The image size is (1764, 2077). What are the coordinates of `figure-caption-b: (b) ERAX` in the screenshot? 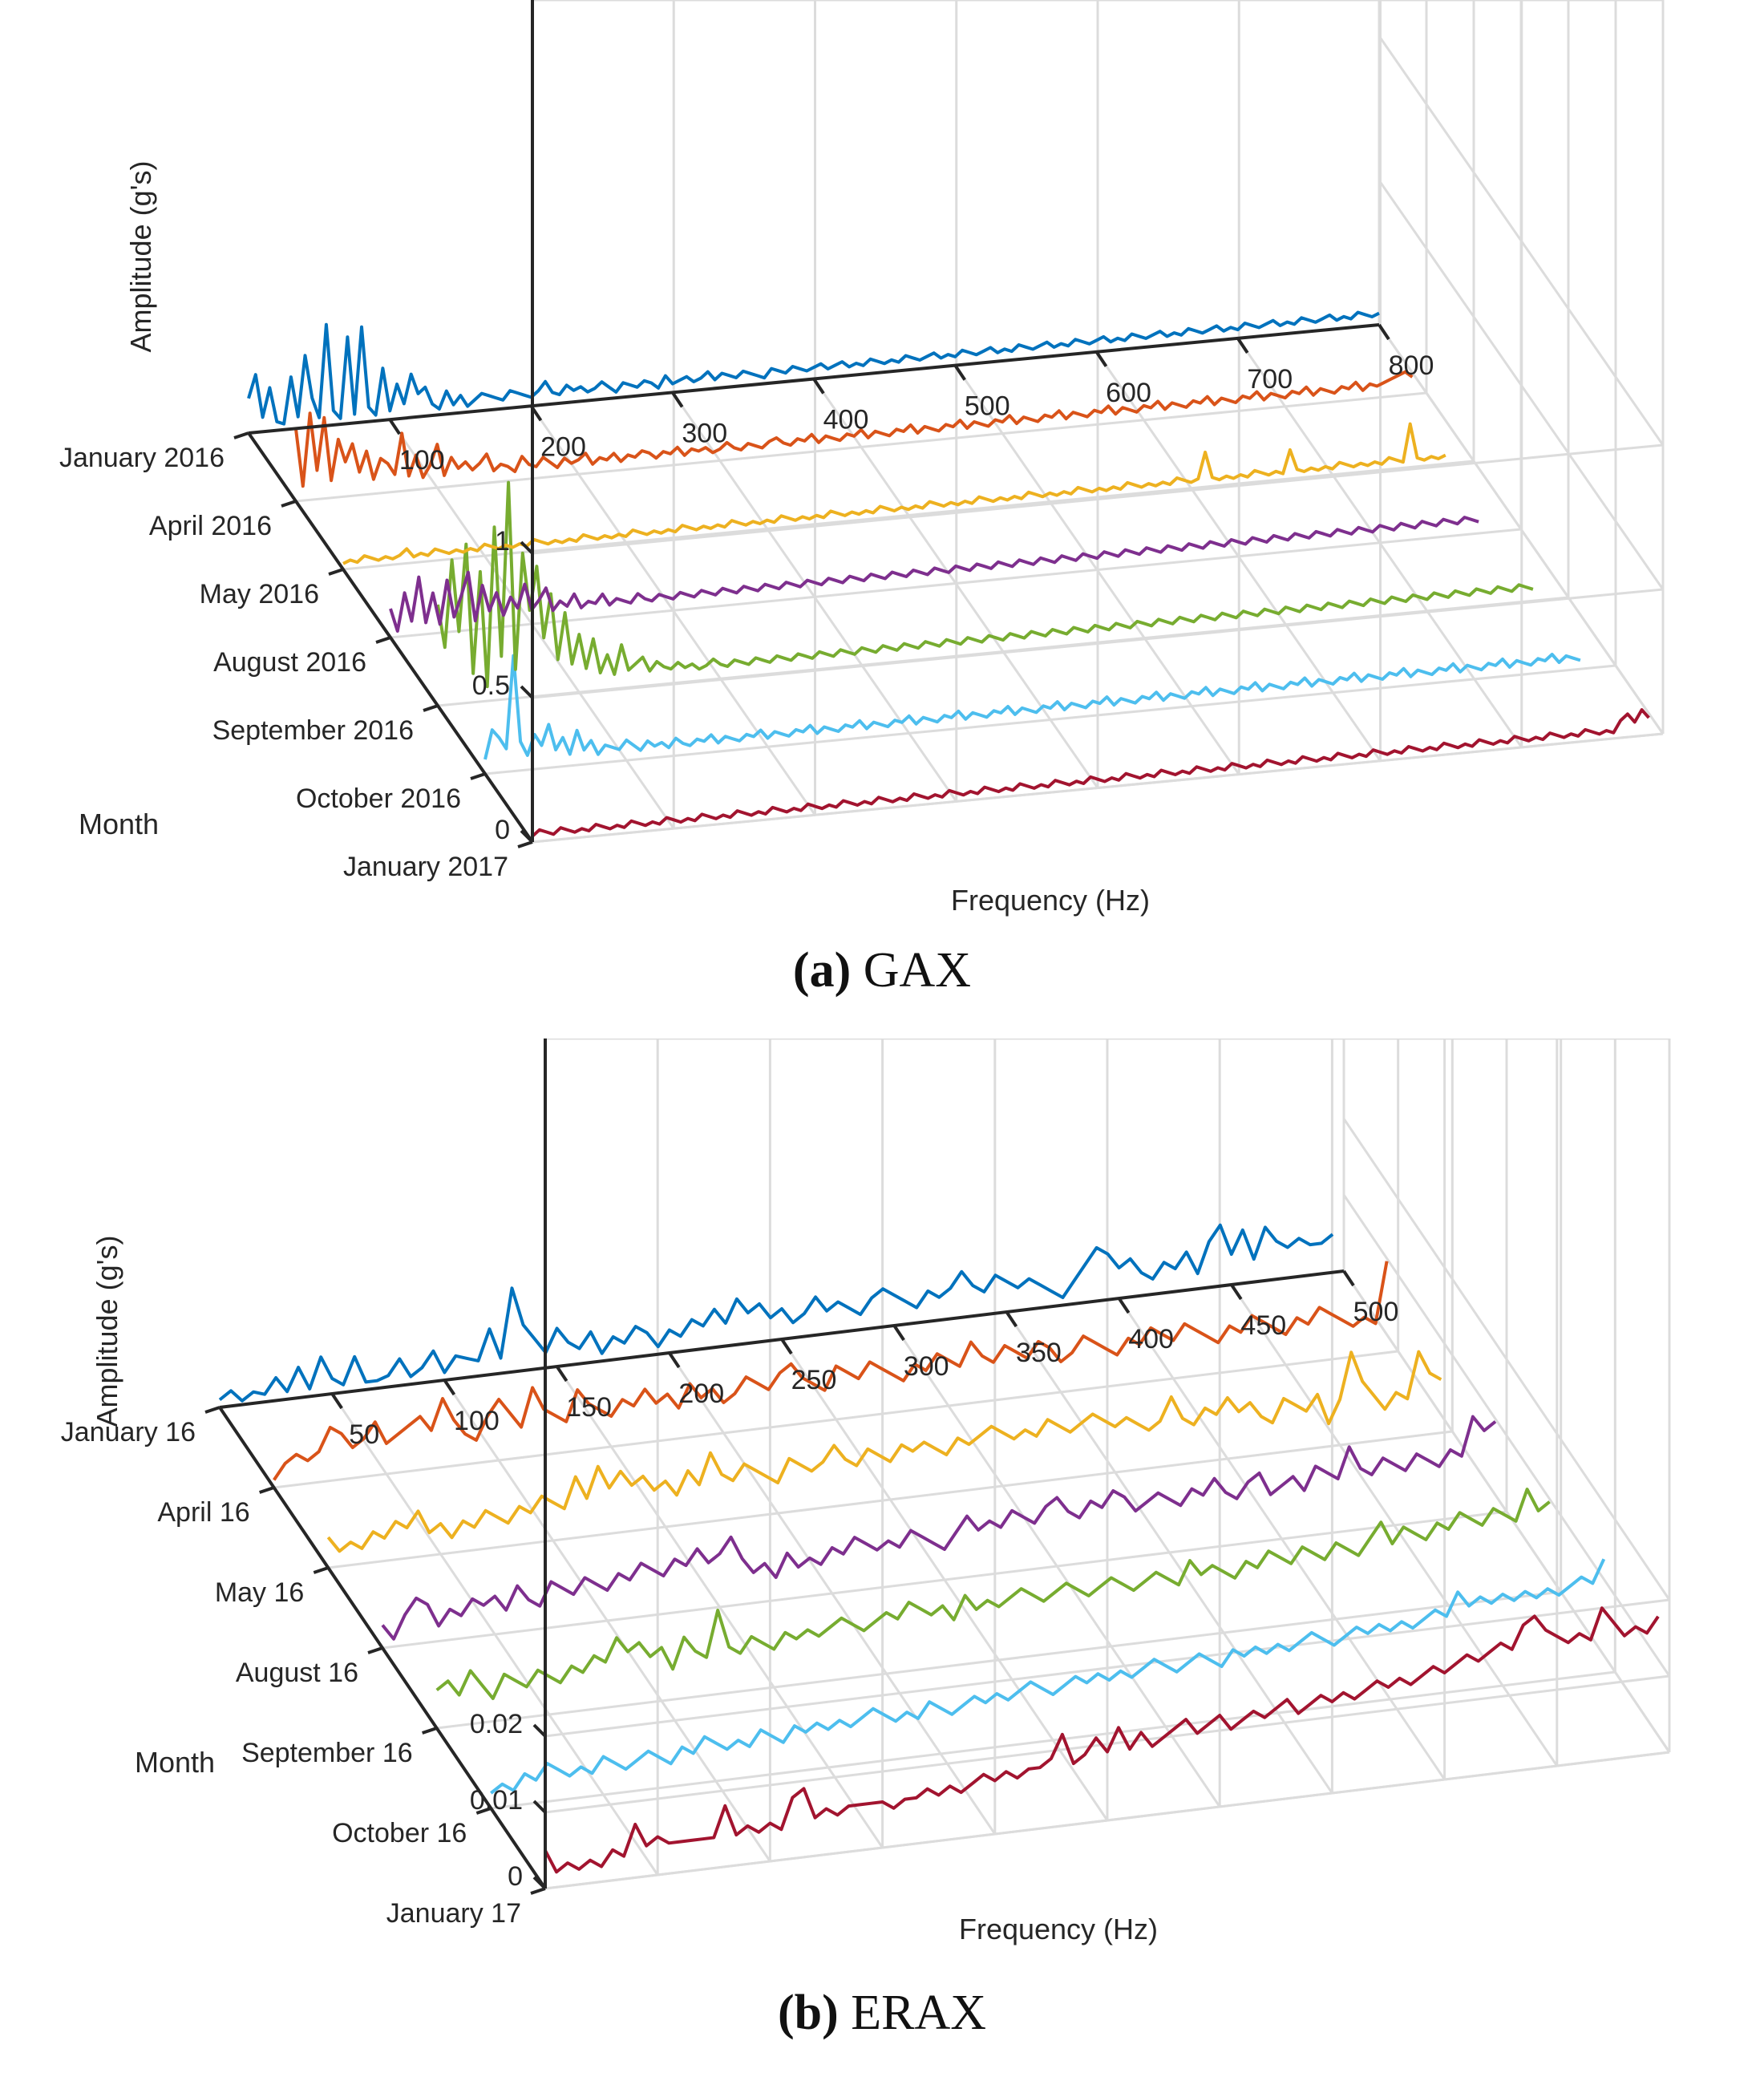 It's located at (882, 2014).